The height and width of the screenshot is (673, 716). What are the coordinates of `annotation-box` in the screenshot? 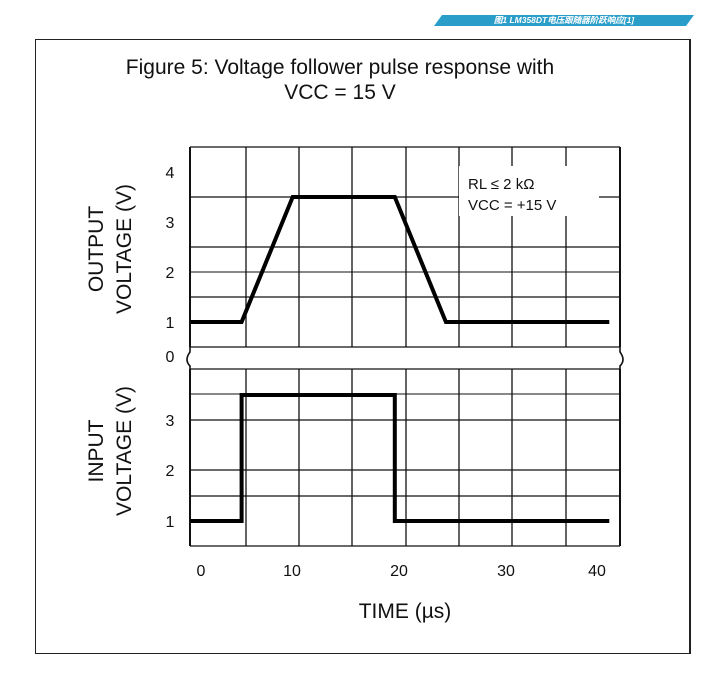 It's located at (529, 191).